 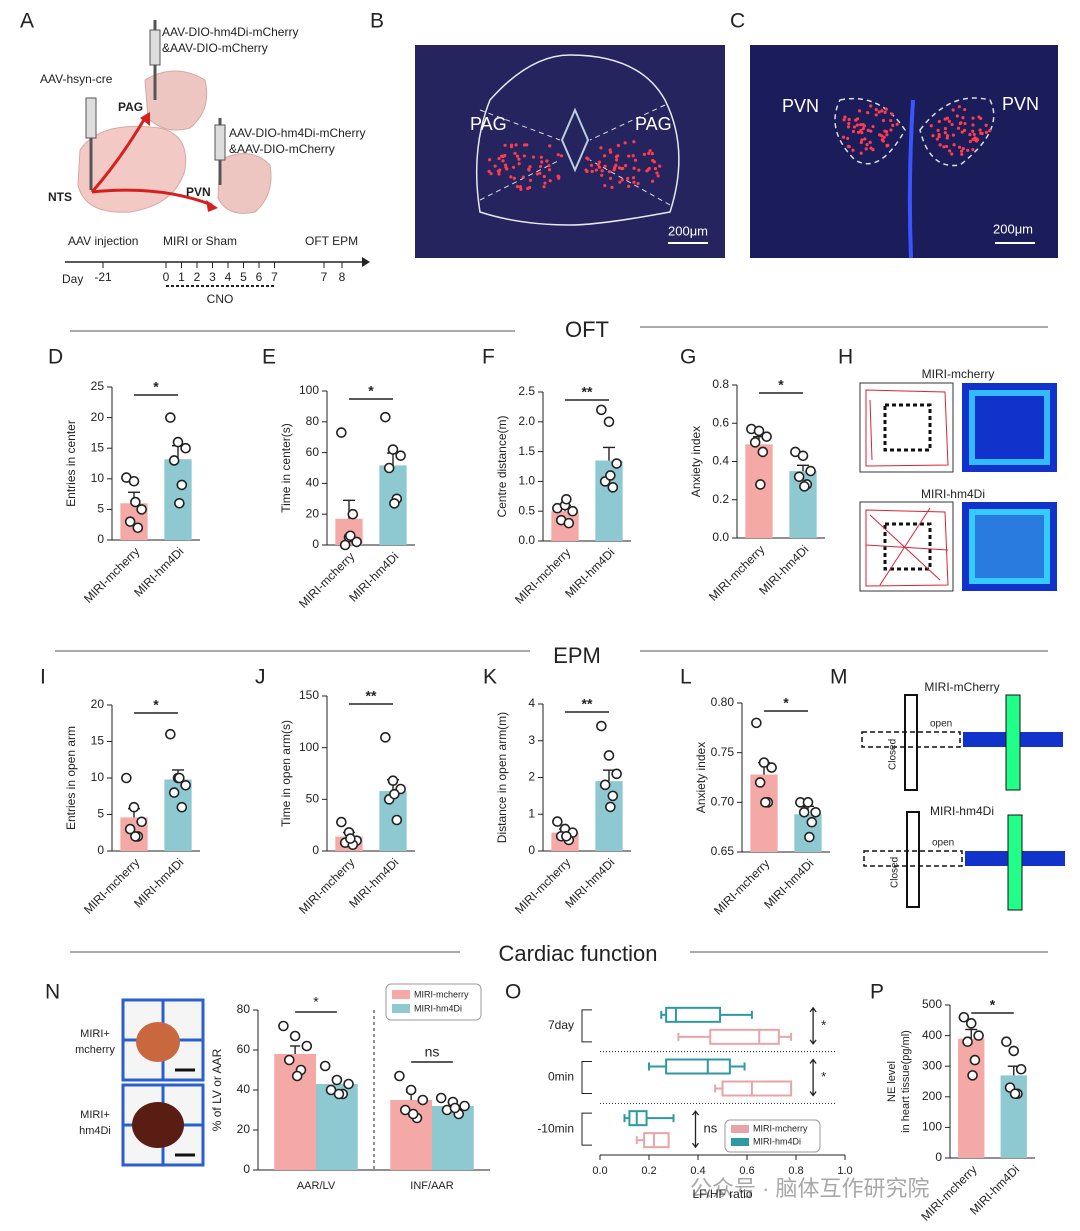 What do you see at coordinates (98, 478) in the screenshot?
I see `y-tick-label: 10` at bounding box center [98, 478].